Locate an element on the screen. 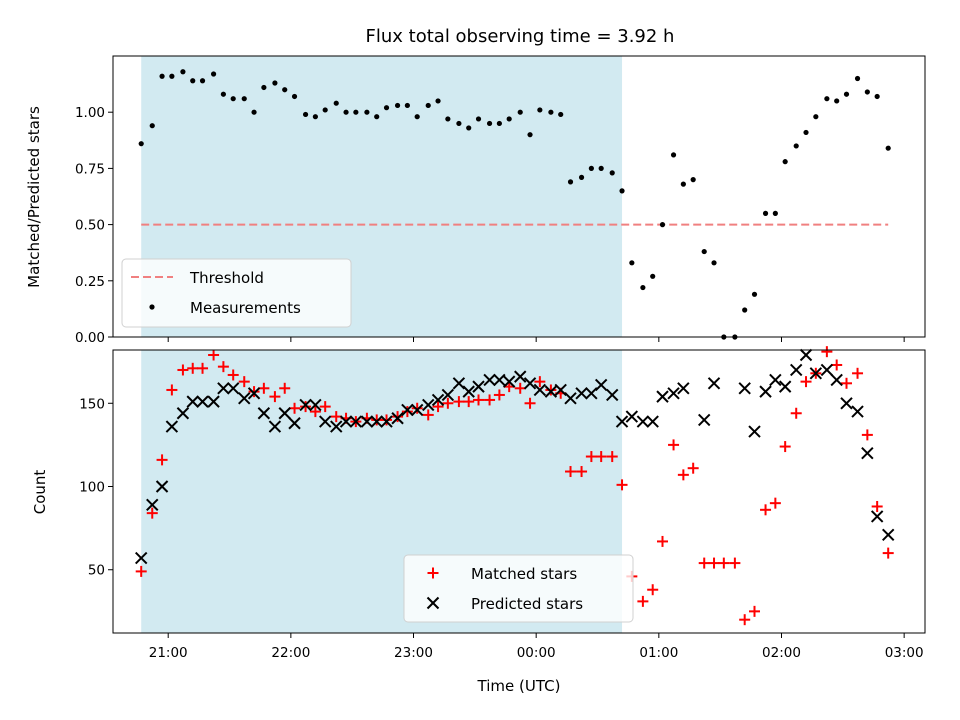 The width and height of the screenshot is (960, 720). count-legend-box is located at coordinates (518, 588).